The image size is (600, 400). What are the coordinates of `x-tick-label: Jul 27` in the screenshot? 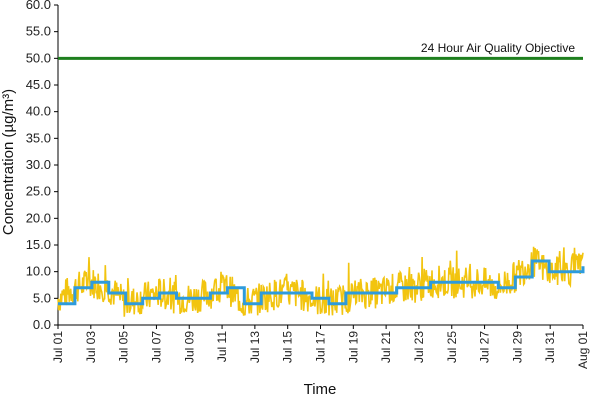 It's located at (485, 347).